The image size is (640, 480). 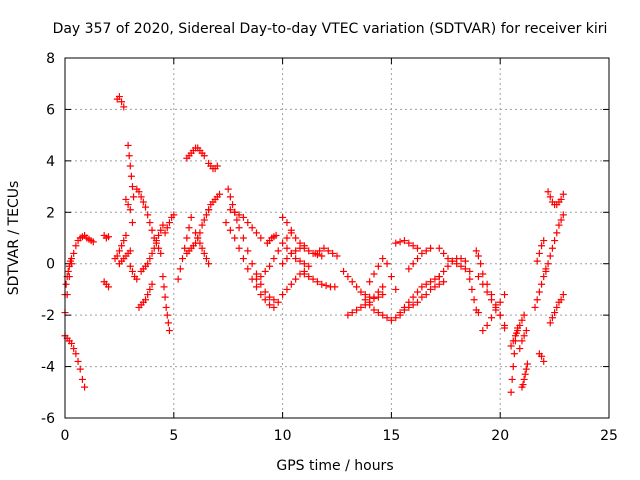 I want to click on series-arc22, so click(x=214, y=202).